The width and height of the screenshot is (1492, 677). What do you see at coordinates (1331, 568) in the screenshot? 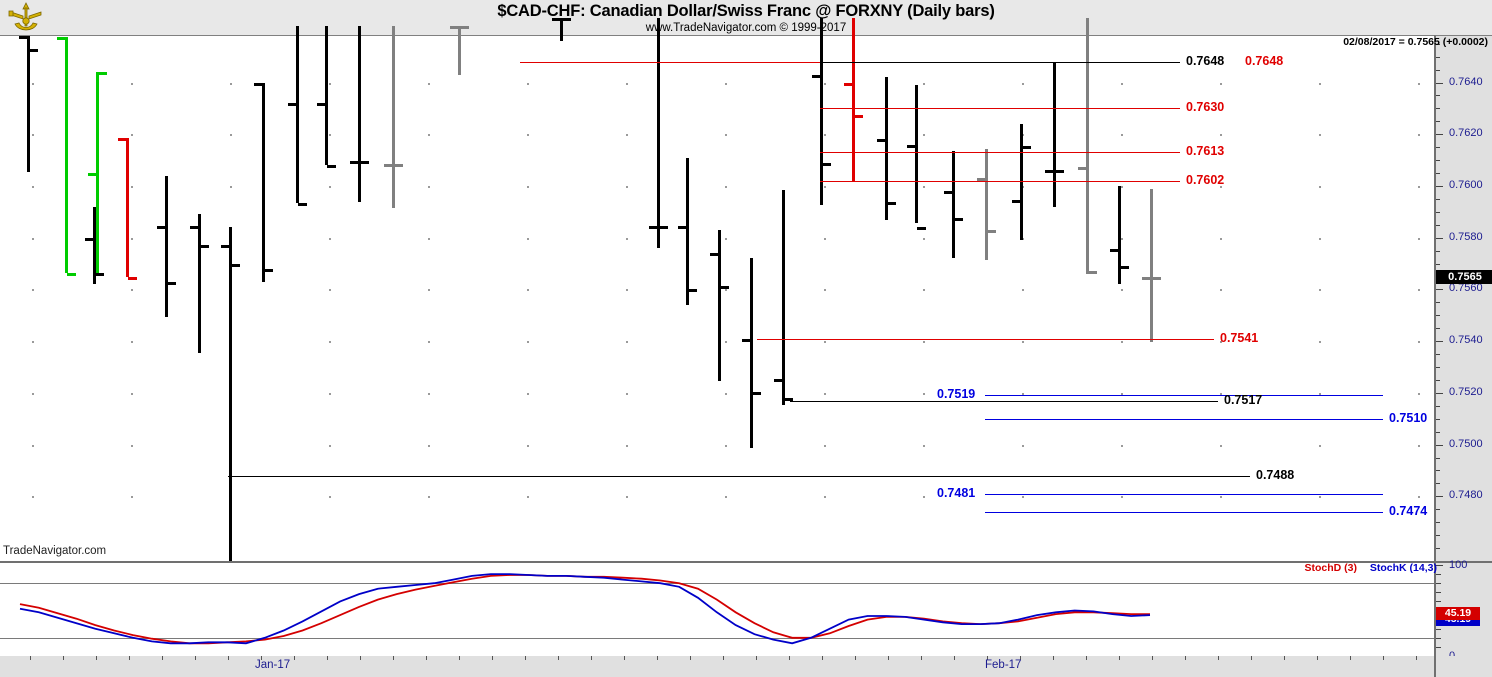
I see `legend-stochd: StochD (3)` at bounding box center [1331, 568].